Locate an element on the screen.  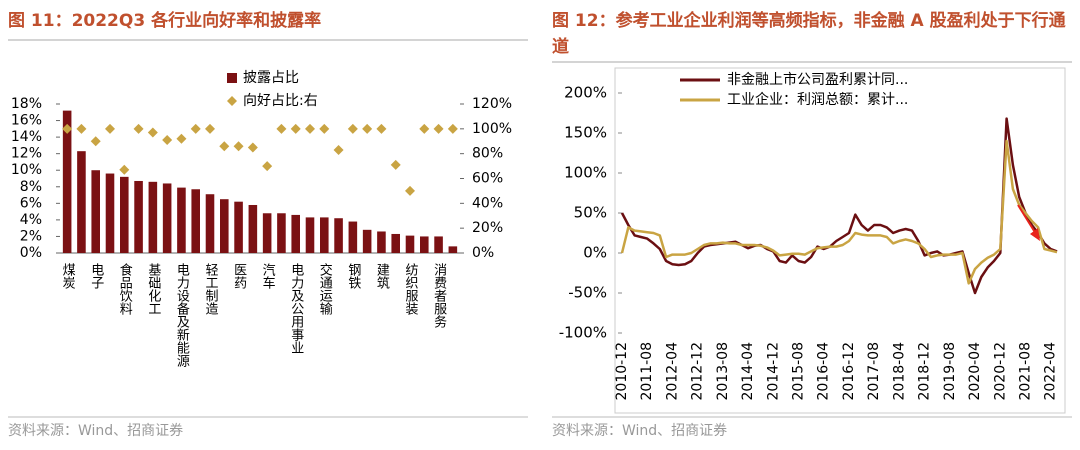
y-tick-label: 50% is located at coordinates (590, 213).